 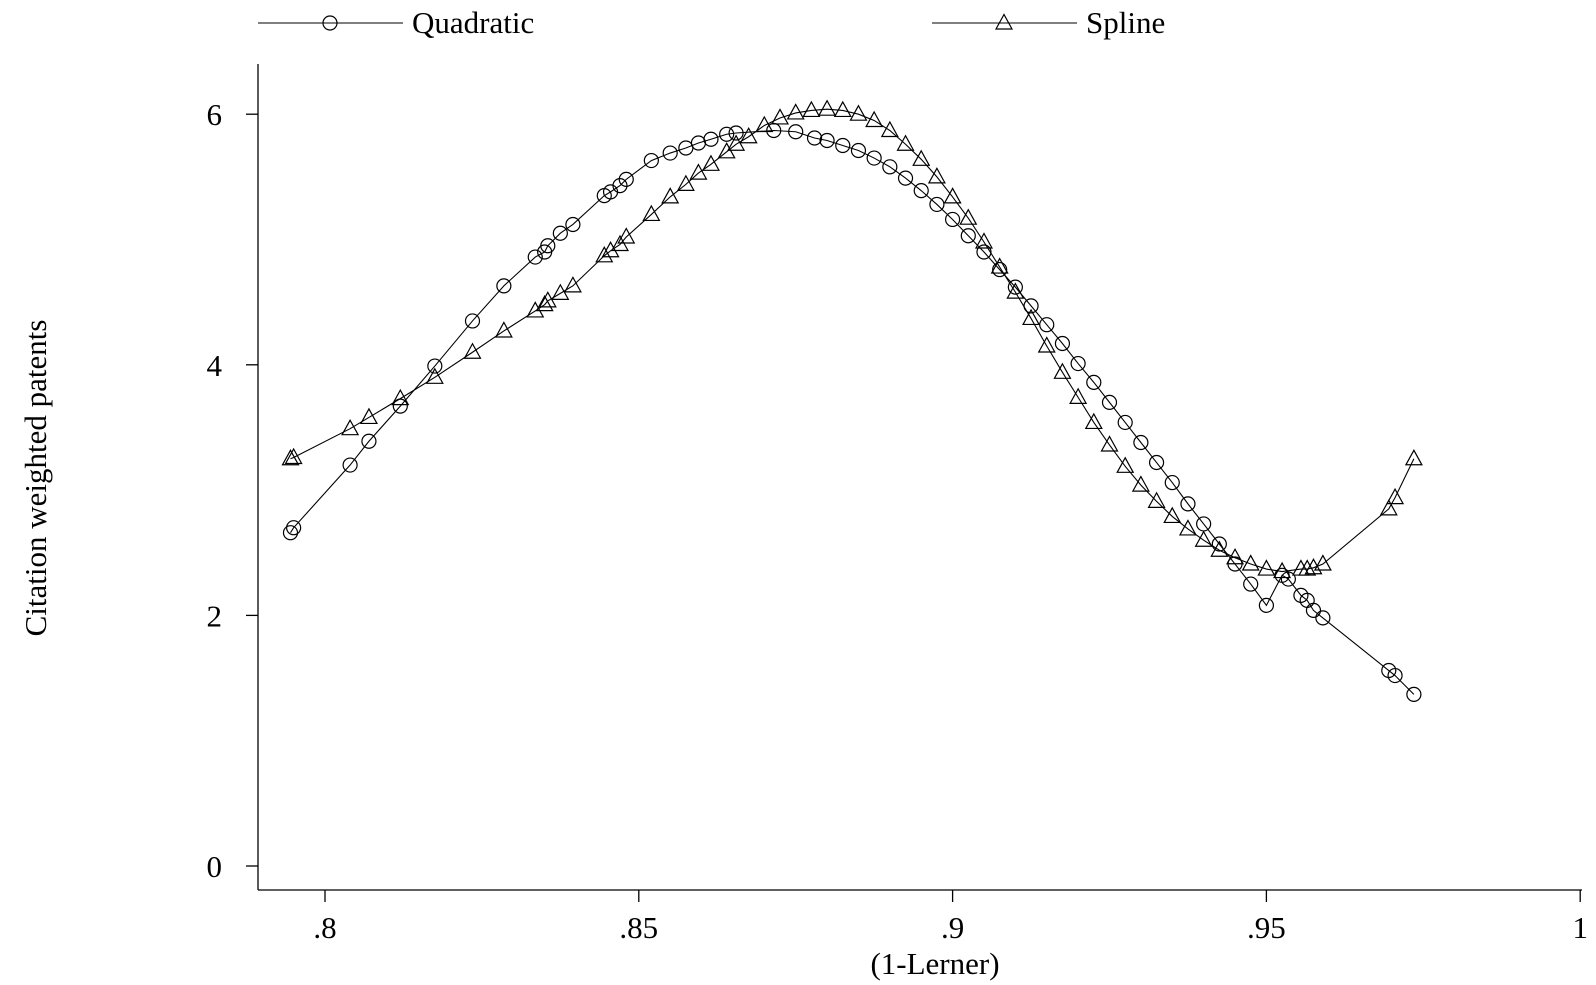 What do you see at coordinates (215, 114) in the screenshot?
I see `y-tick-label: 6` at bounding box center [215, 114].